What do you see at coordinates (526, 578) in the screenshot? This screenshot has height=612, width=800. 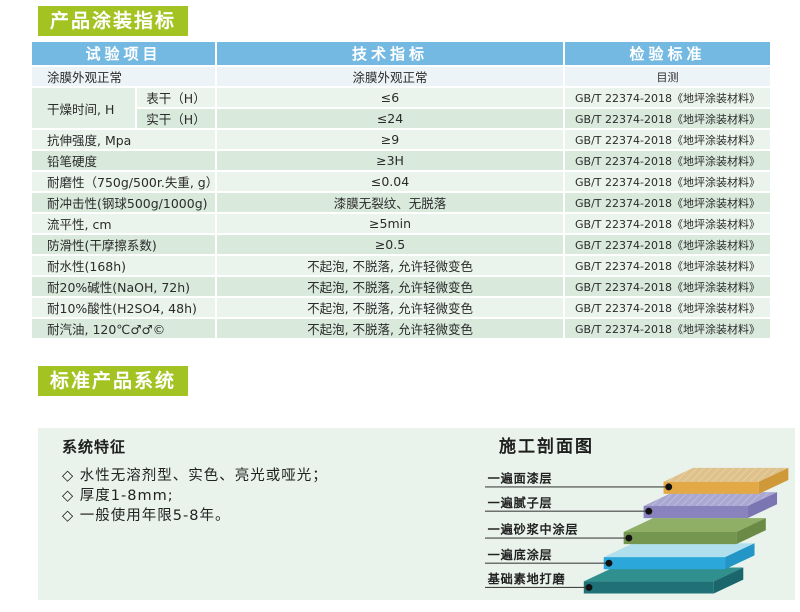 I see `layer-label: 基础素地打磨` at bounding box center [526, 578].